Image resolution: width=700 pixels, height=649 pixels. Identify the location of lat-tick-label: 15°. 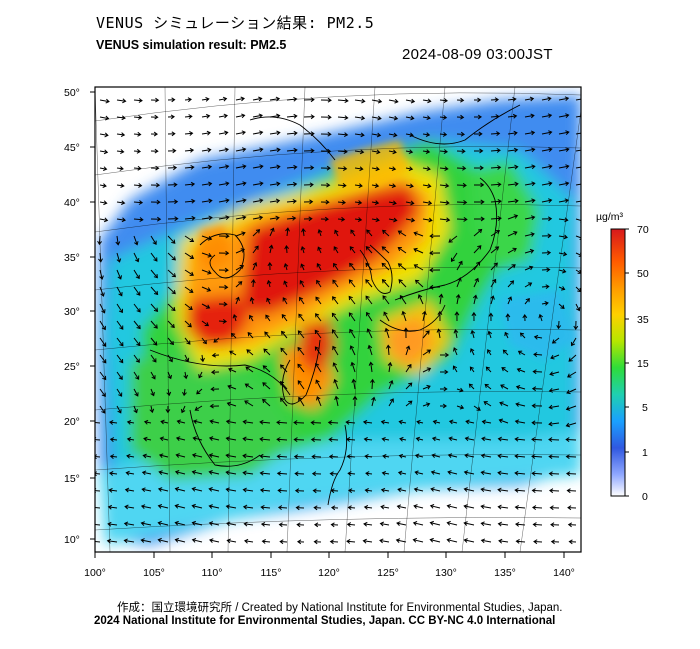
(72, 479).